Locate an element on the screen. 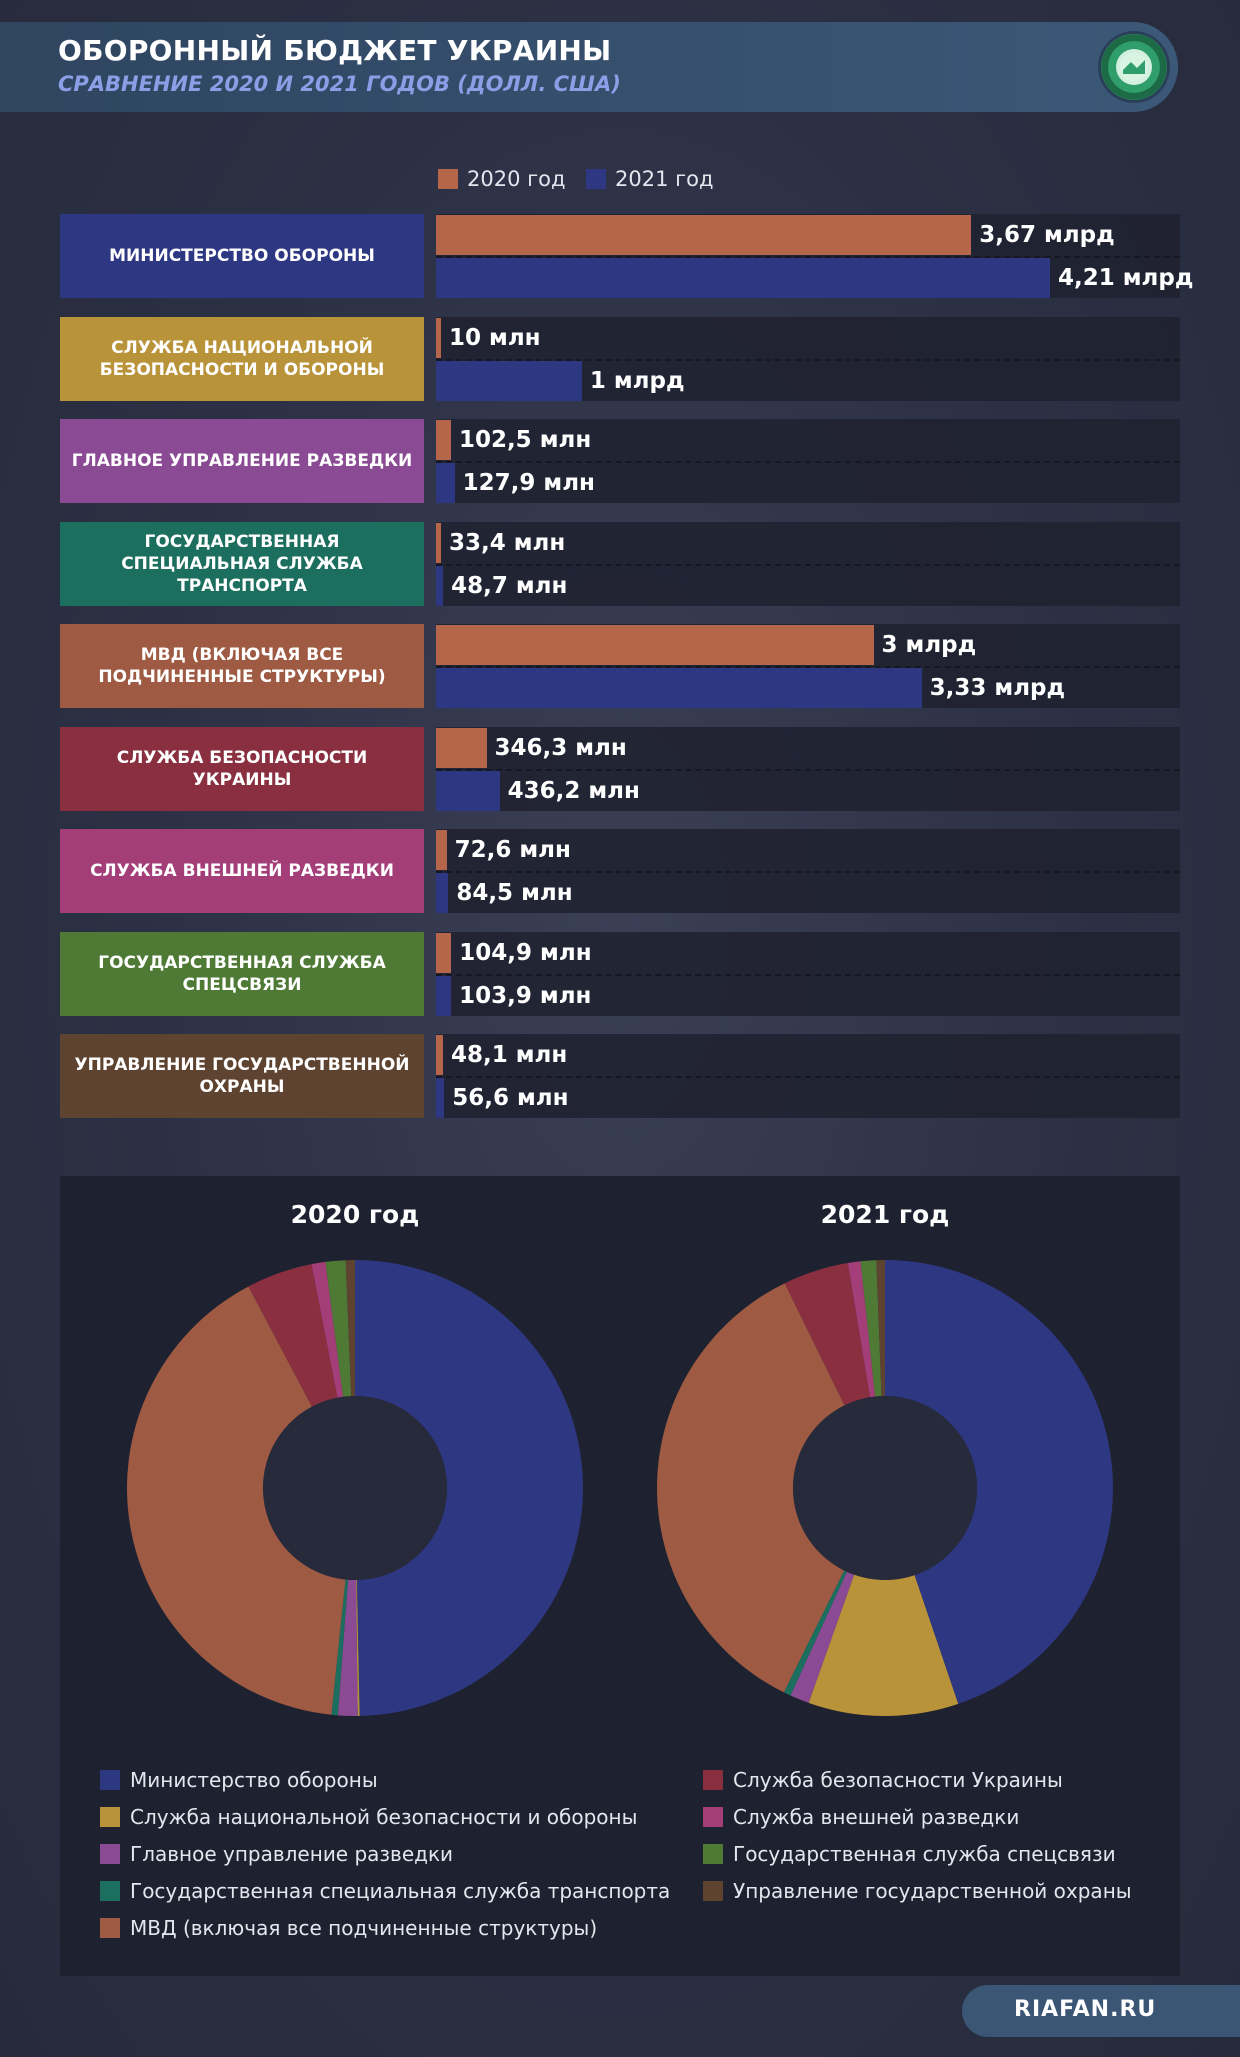  legend-2020-swatch is located at coordinates (448, 179).